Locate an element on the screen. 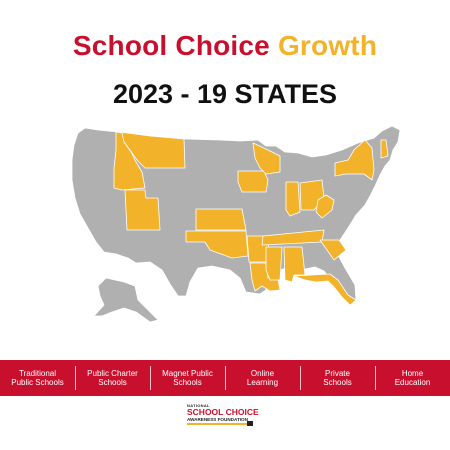 The image size is (450, 450). option-home-education: Home Education is located at coordinates (412, 378).